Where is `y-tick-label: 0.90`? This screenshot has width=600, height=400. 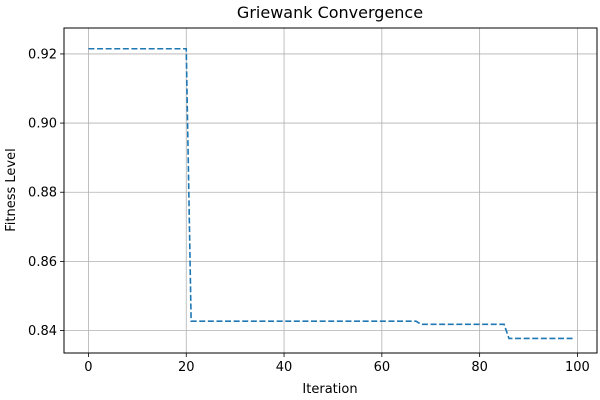
y-tick-label: 0.90 is located at coordinates (42, 124).